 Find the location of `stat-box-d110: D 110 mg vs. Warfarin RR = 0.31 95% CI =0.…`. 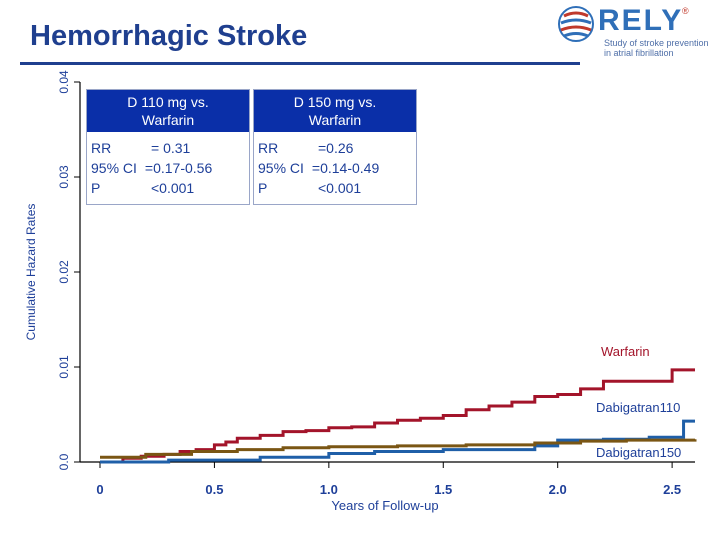

stat-box-d110: D 110 mg vs. Warfarin RR = 0.31 95% CI =0.… is located at coordinates (168, 147).